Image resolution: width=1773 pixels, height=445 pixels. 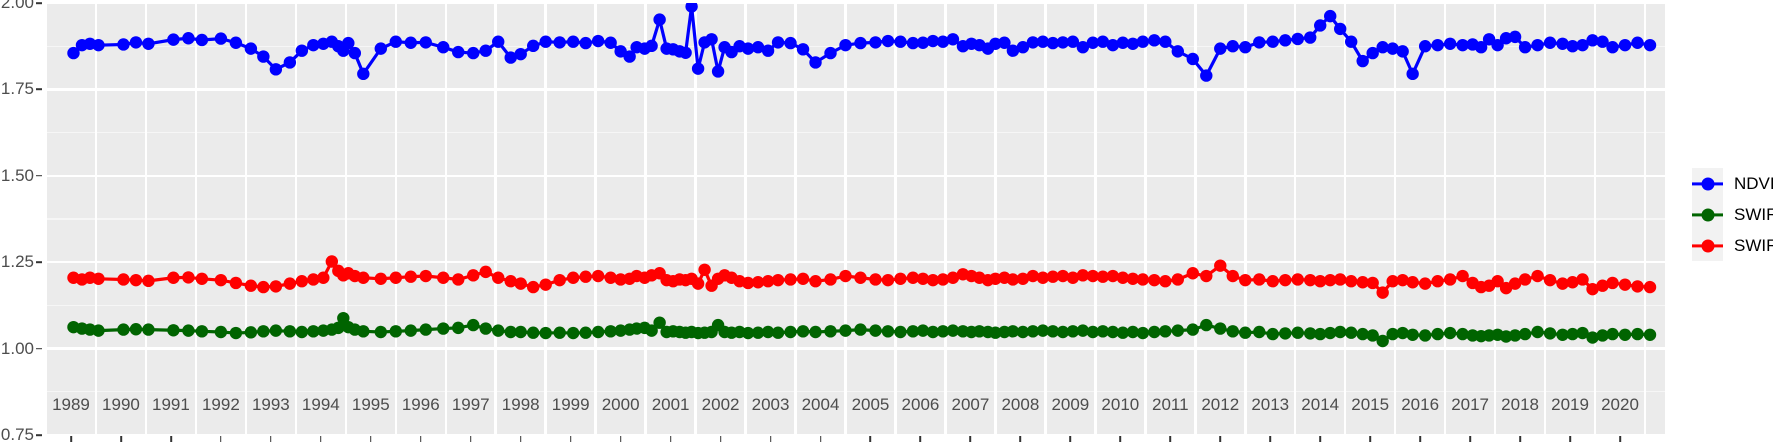 What do you see at coordinates (1420, 404) in the screenshot?
I see `x-axis-tick-label: 2016` at bounding box center [1420, 404].